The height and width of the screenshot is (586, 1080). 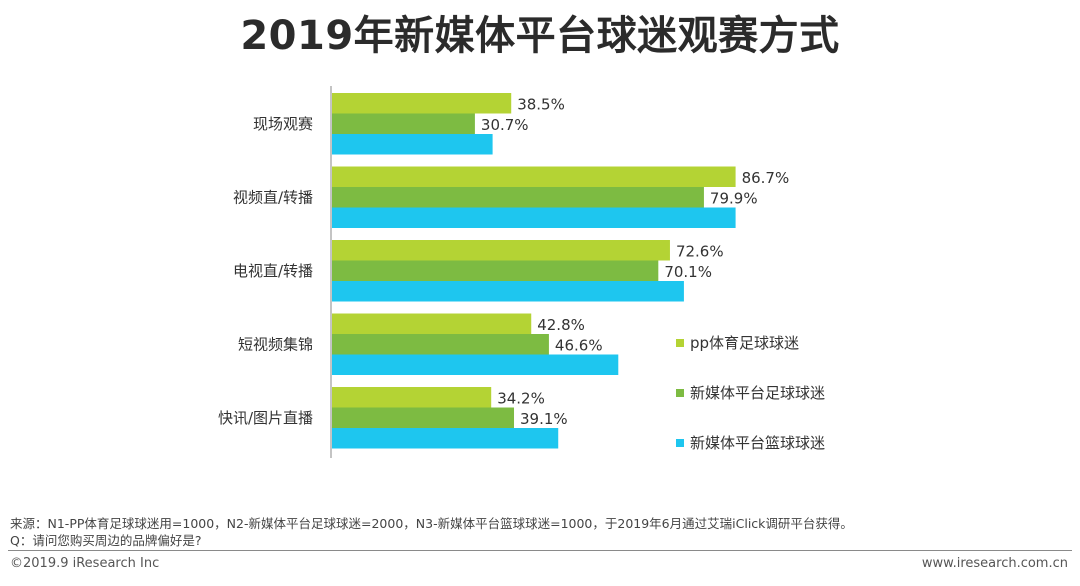 I want to click on category-label: 短视频集锦, so click(x=275, y=344).